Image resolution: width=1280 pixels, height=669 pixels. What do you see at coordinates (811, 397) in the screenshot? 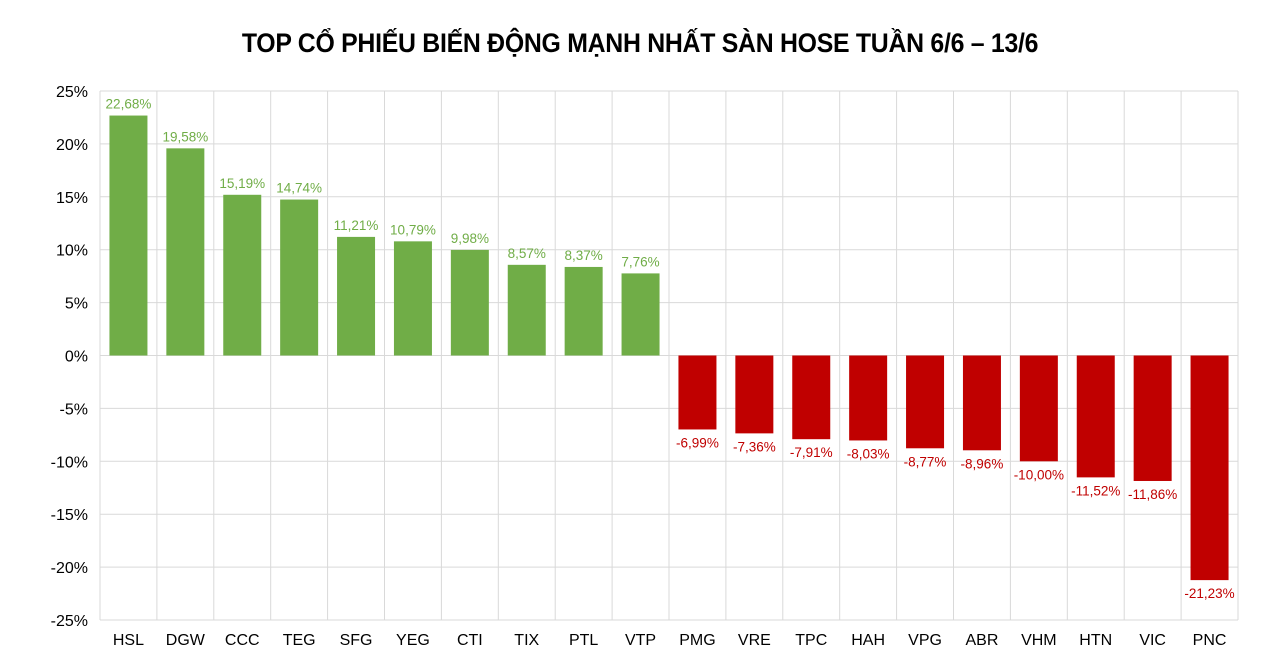
I see `bar-TPC` at bounding box center [811, 397].